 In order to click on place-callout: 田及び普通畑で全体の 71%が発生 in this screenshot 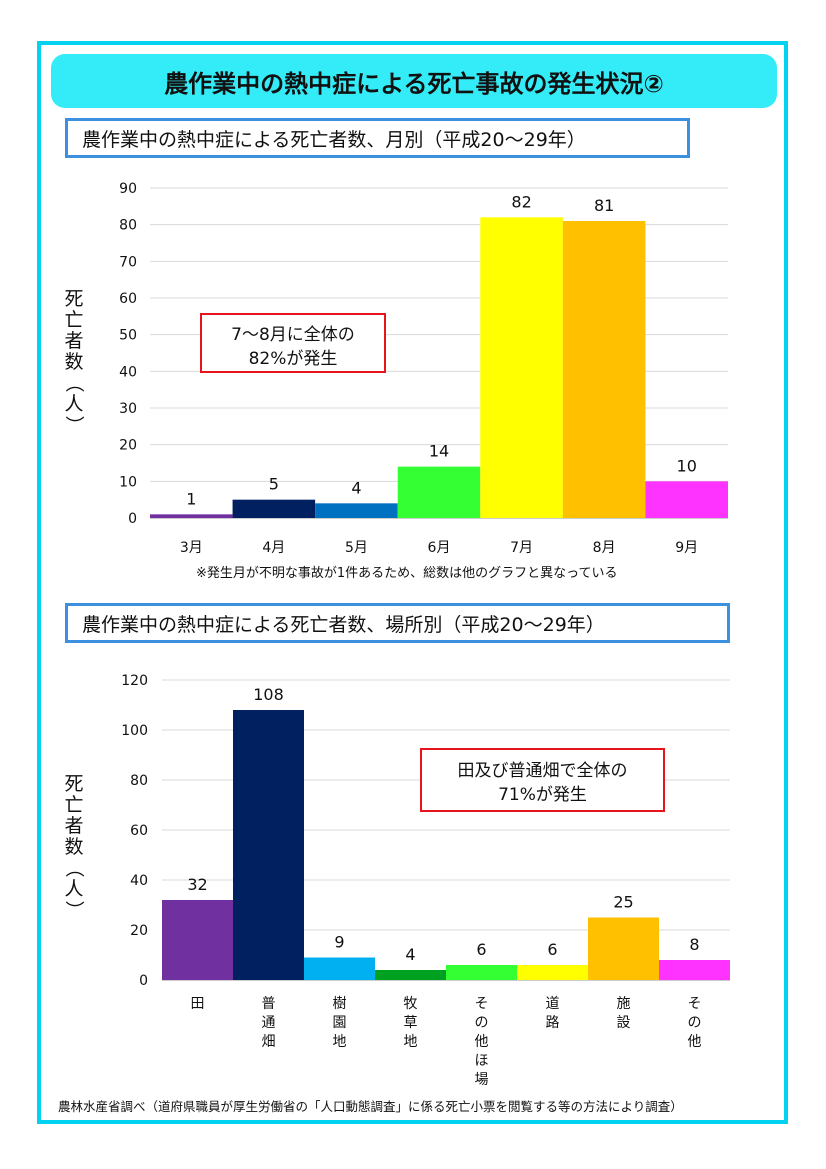, I will do `click(542, 780)`.